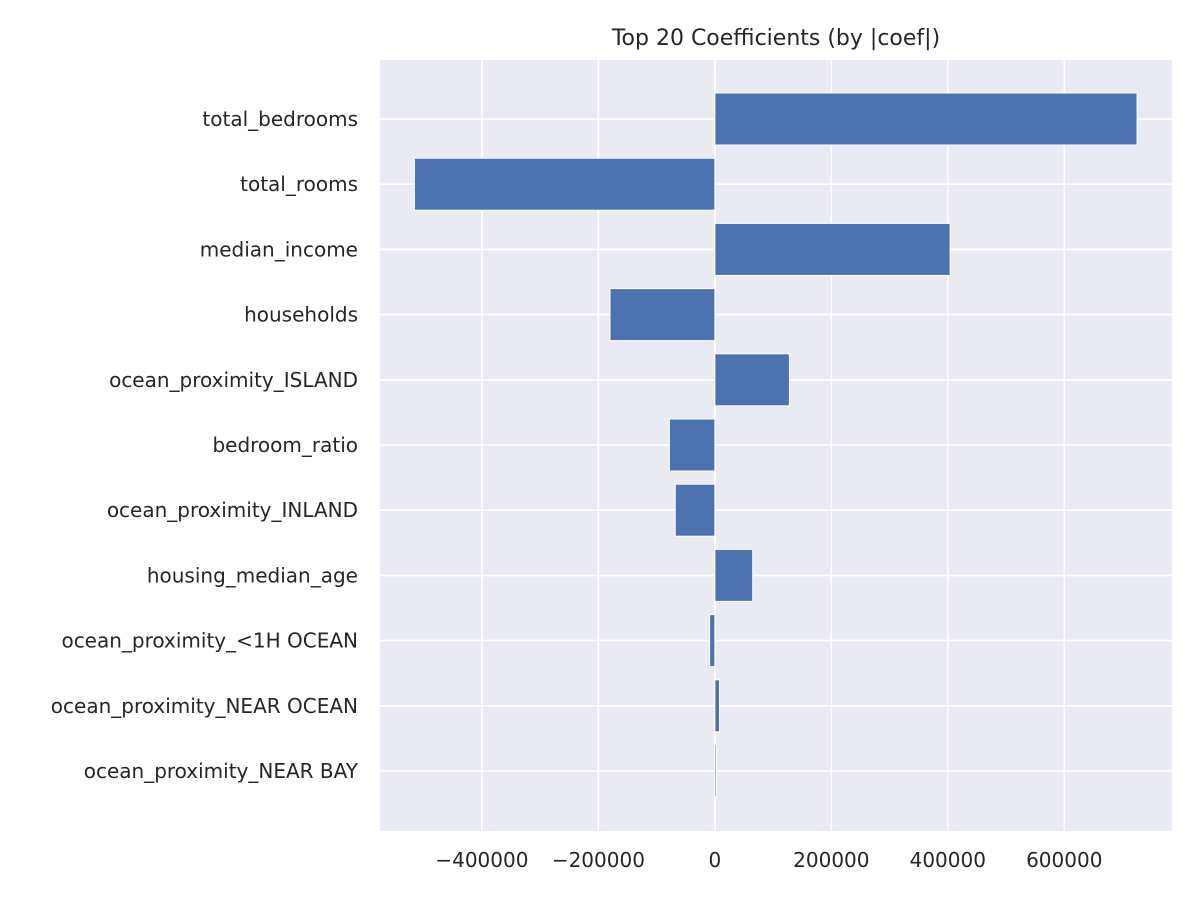 The image size is (1200, 900). What do you see at coordinates (204, 706) in the screenshot?
I see `y-tick-label: ocean_proximity_NEAR OCEAN` at bounding box center [204, 706].